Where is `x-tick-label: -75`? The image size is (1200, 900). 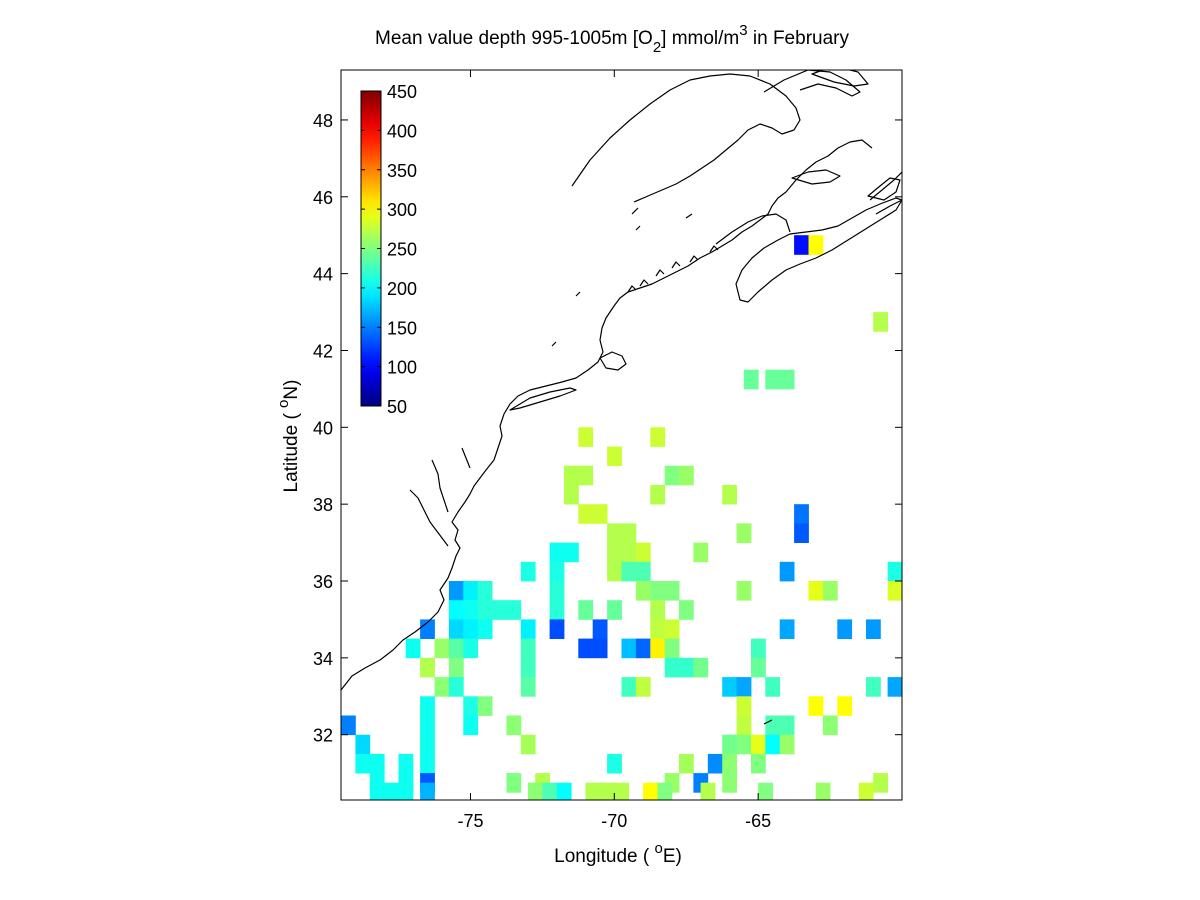
x-tick-label: -75 is located at coordinates (470, 821).